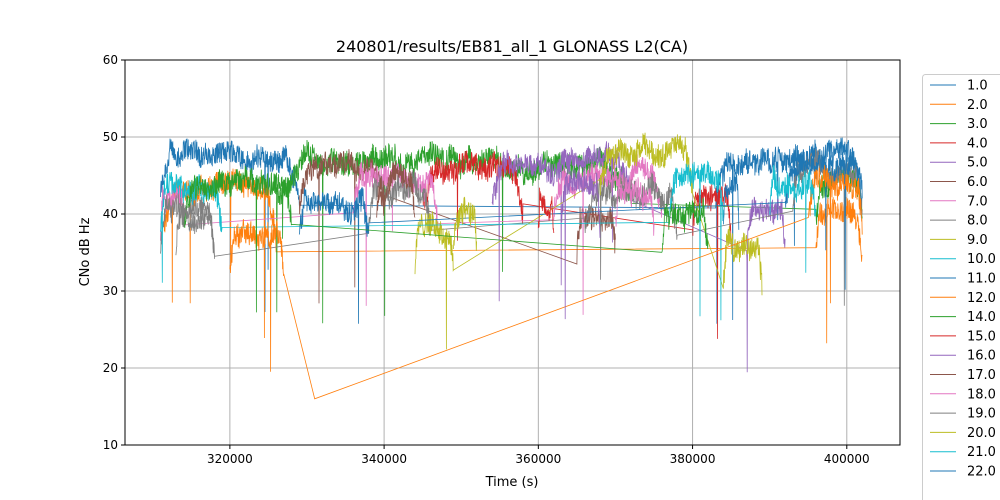  Describe the element at coordinates (538, 459) in the screenshot. I see `x-tick-label: 360000` at that location.